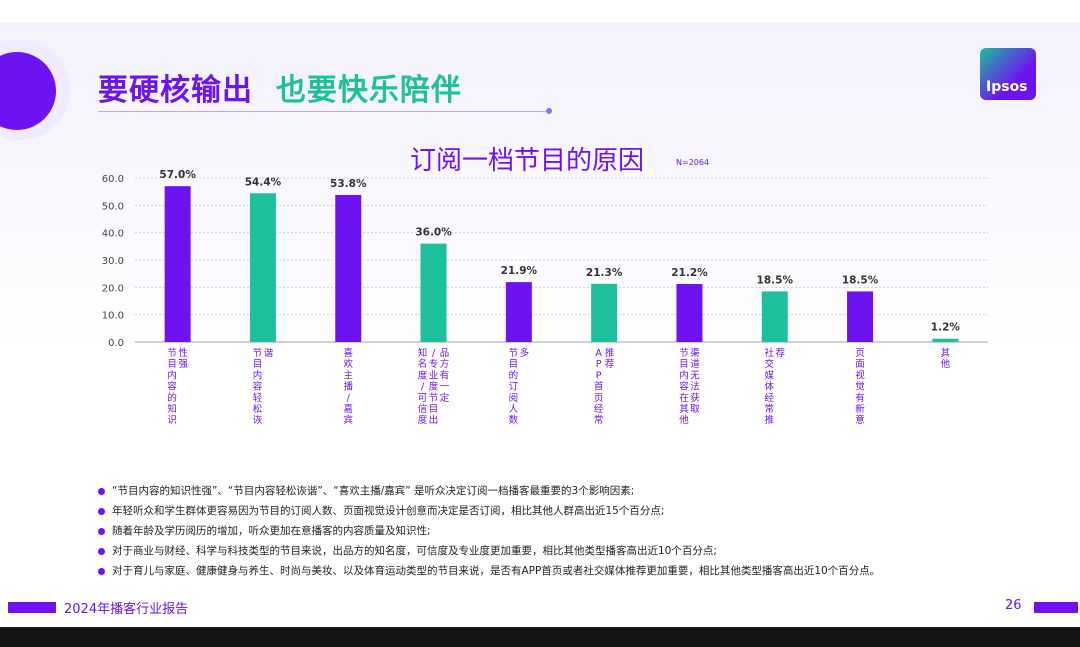 This screenshot has width=1080, height=647. Describe the element at coordinates (860, 387) in the screenshot. I see `x-tick-label: 页面视觉有新意` at that location.